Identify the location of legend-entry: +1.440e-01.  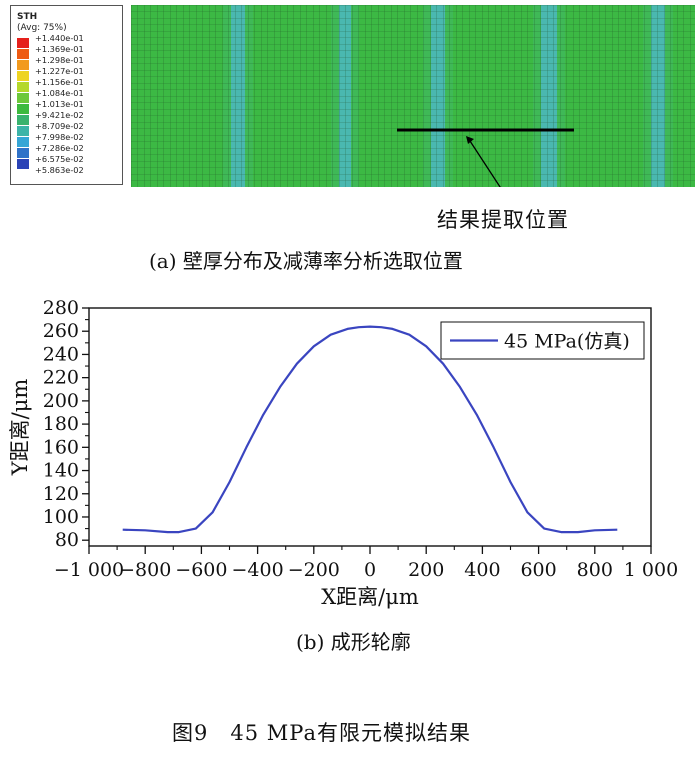
(50, 40).